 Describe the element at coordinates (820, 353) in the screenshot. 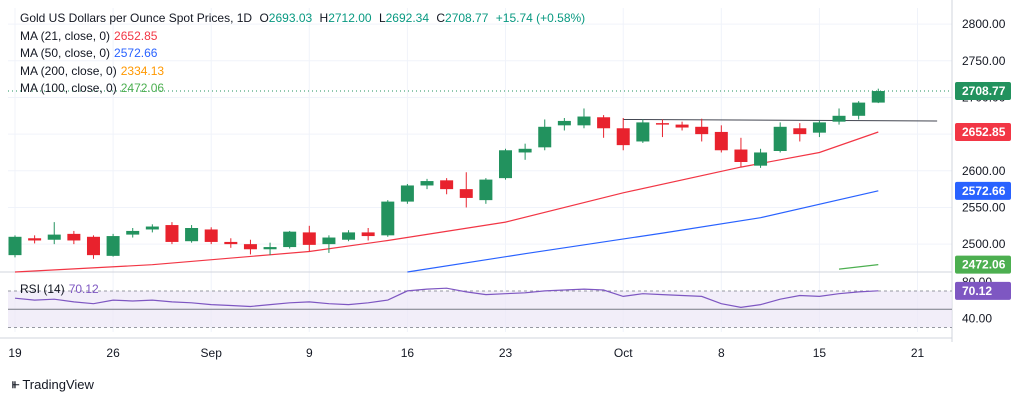

I see `time-tick-label: 15` at that location.